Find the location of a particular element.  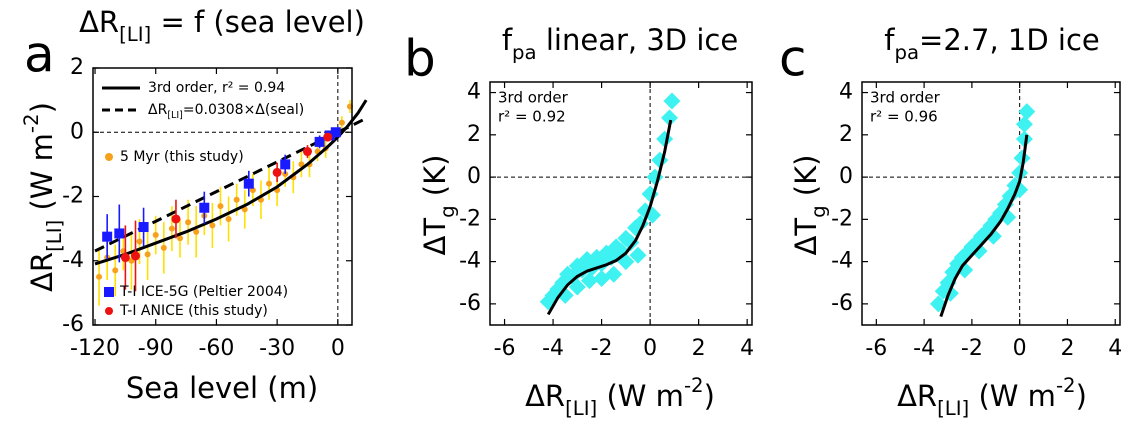

annotation: r² = 0.92 is located at coordinates (532, 117).